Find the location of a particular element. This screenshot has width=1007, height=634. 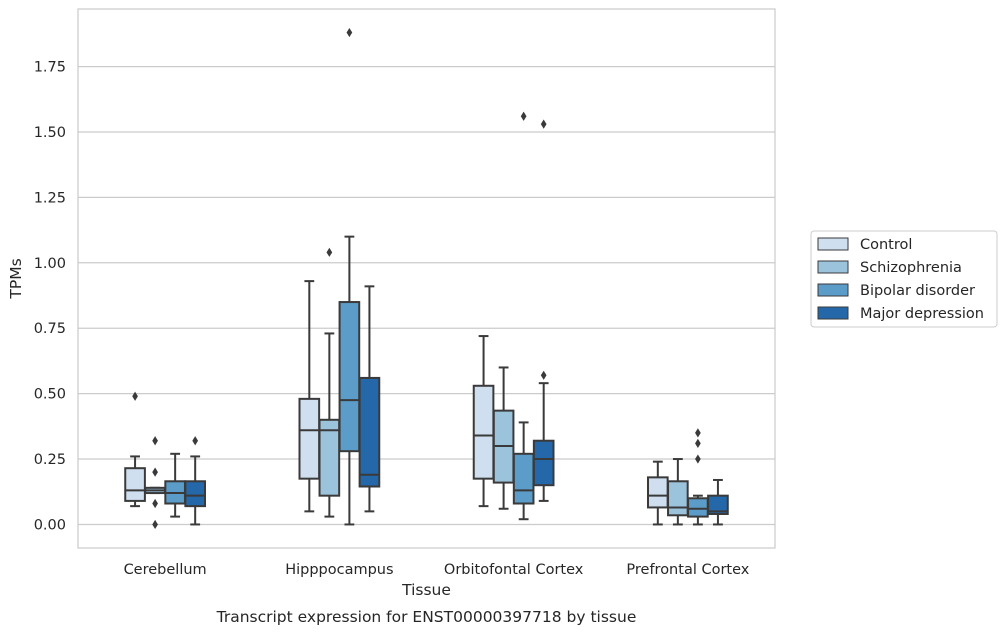

y-tick-label: 1.25 is located at coordinates (50, 198).